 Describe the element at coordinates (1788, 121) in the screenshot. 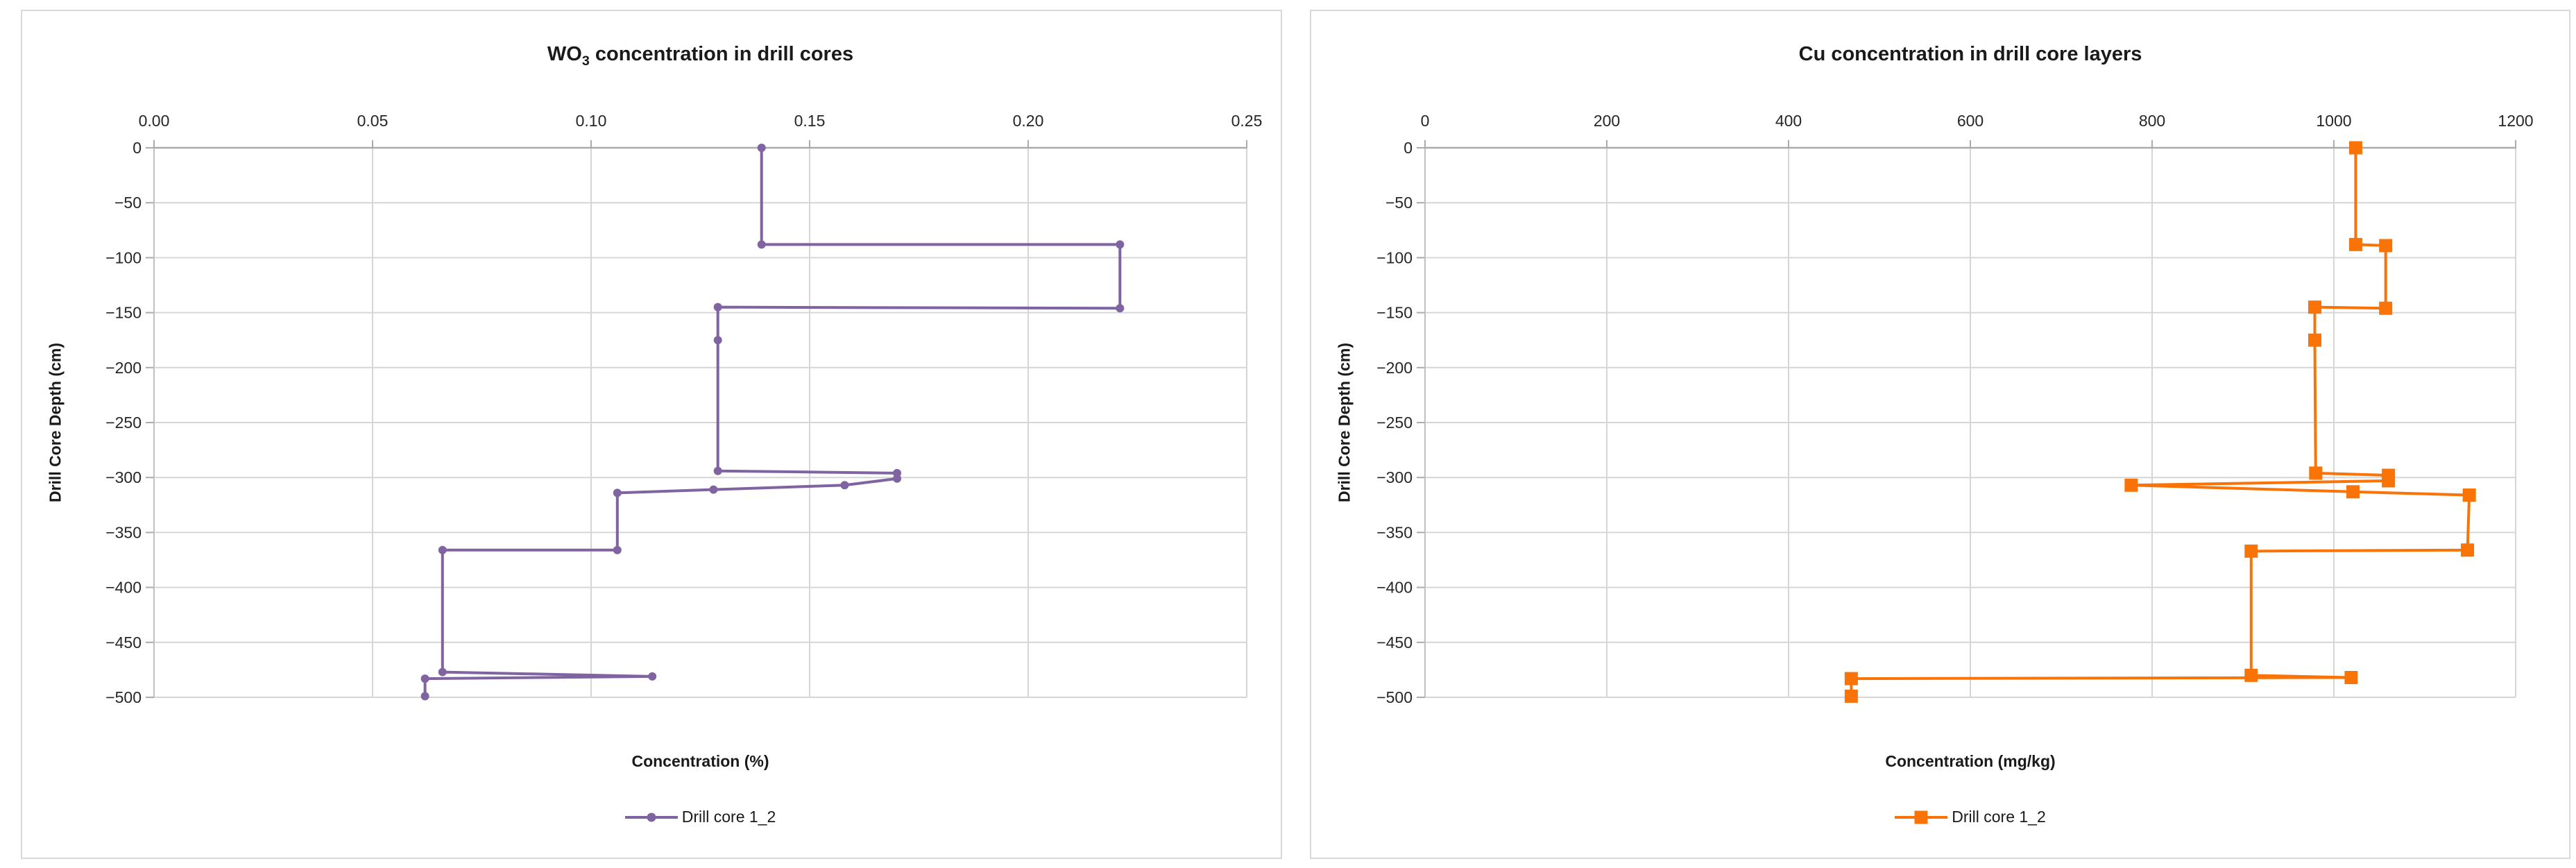

I see `x-tick-label: 400` at that location.